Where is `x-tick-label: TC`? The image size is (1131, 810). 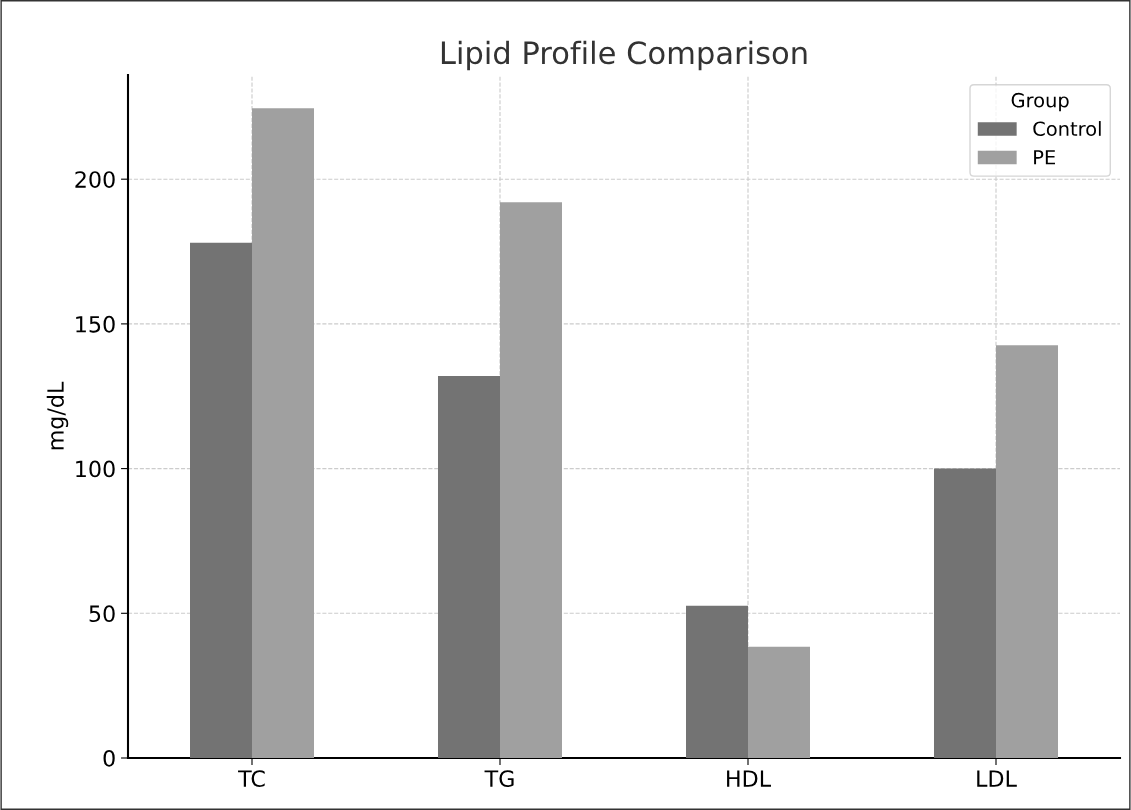
x-tick-label: TC is located at coordinates (251, 779).